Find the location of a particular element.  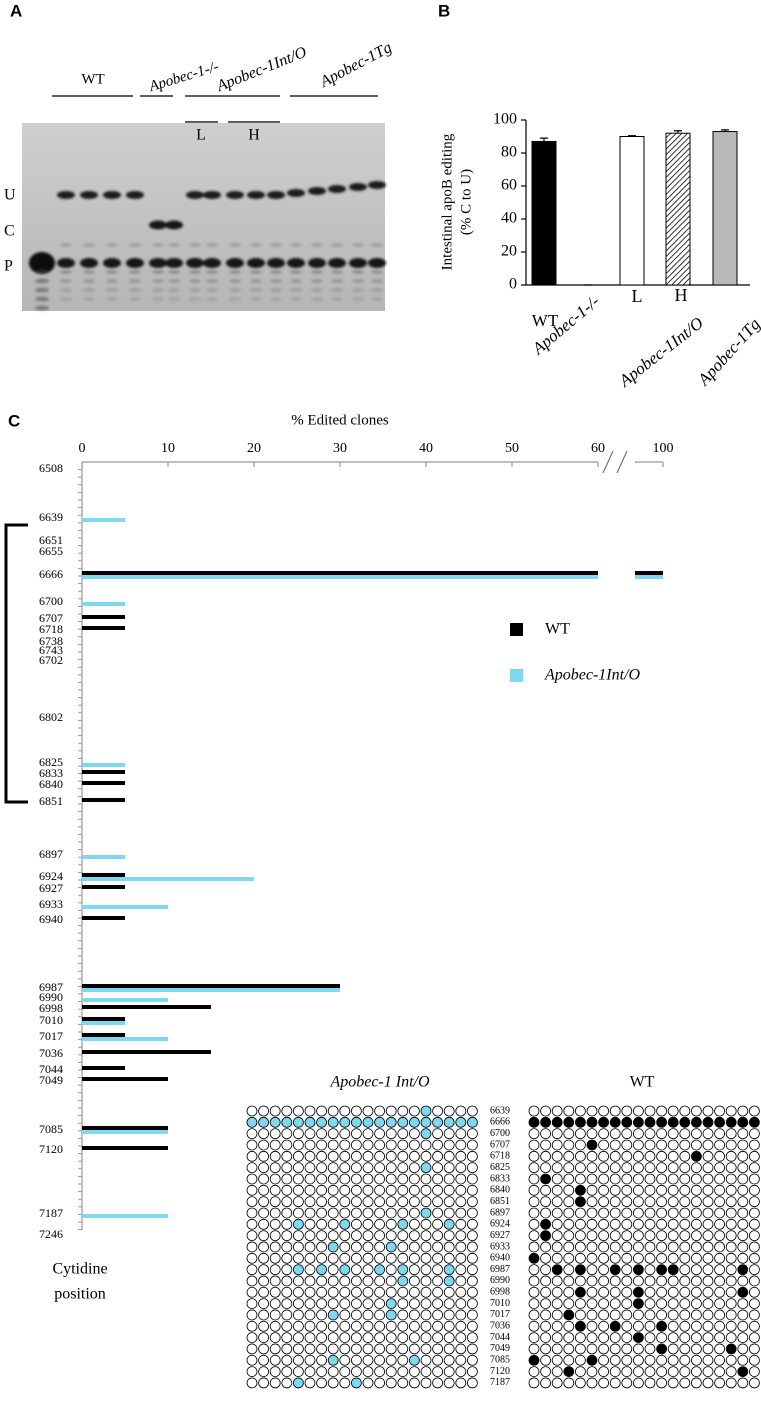

y-tick-label: 6990 is located at coordinates (51, 997).